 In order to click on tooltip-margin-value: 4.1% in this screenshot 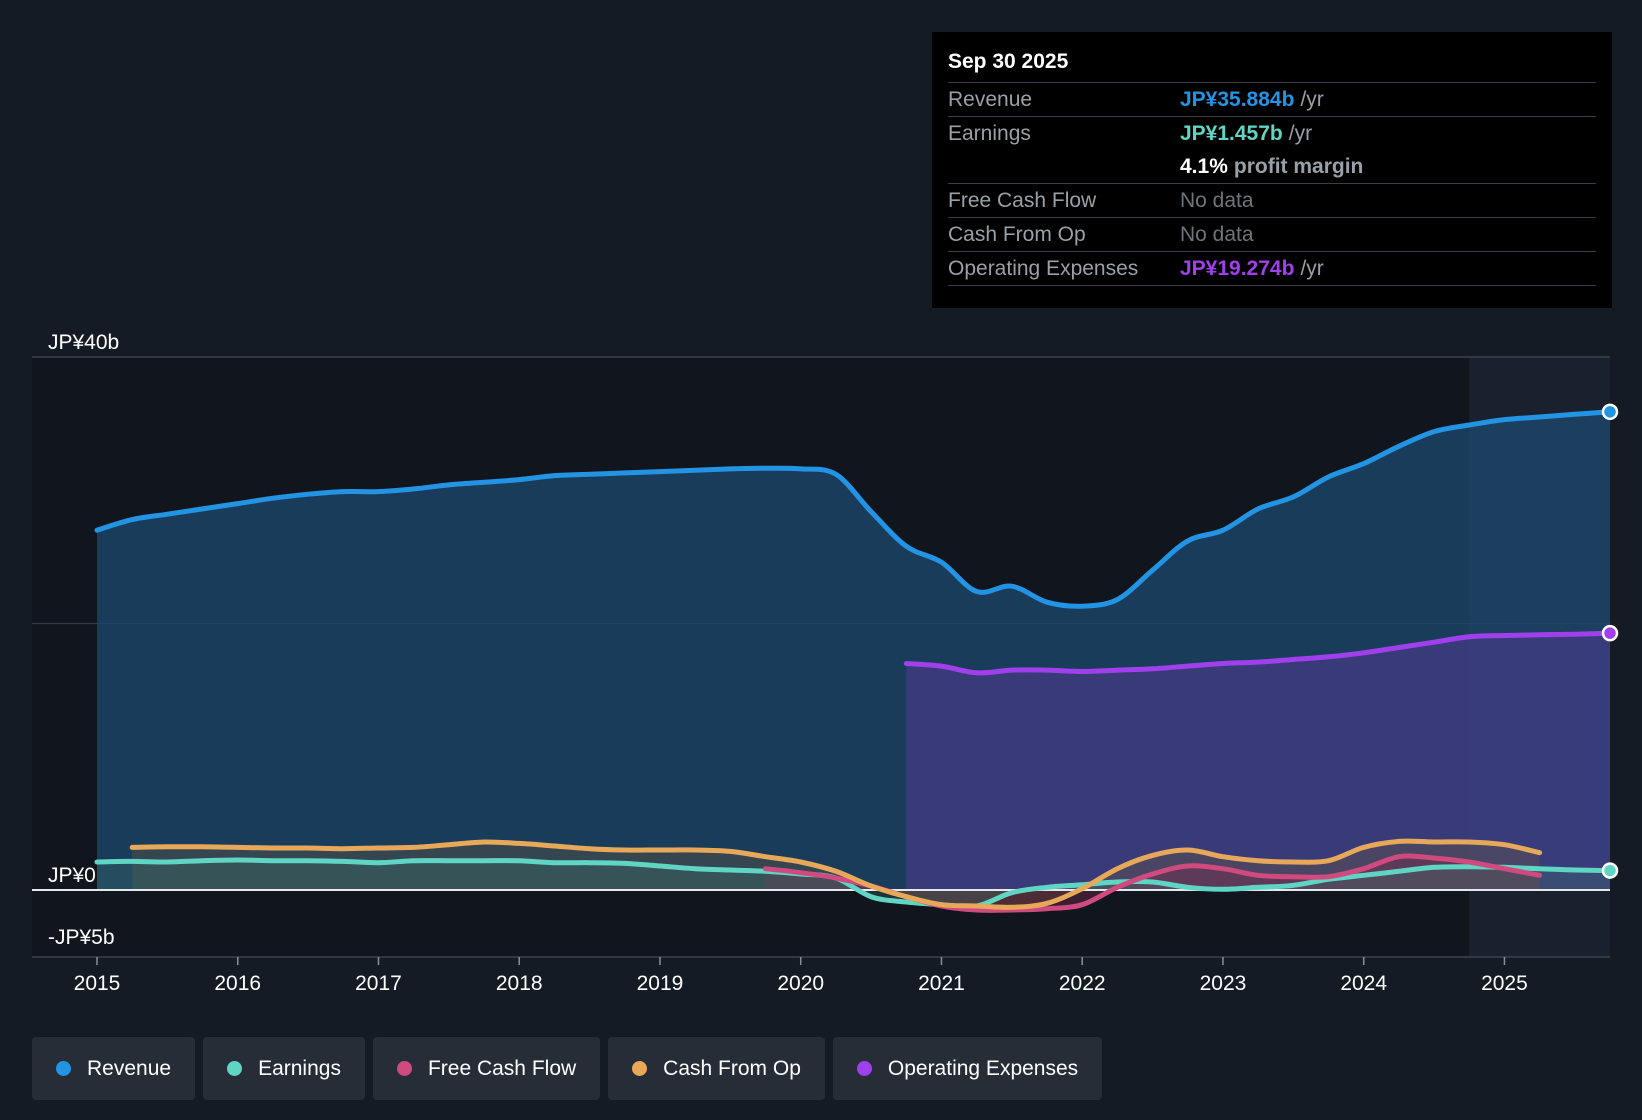, I will do `click(1204, 166)`.